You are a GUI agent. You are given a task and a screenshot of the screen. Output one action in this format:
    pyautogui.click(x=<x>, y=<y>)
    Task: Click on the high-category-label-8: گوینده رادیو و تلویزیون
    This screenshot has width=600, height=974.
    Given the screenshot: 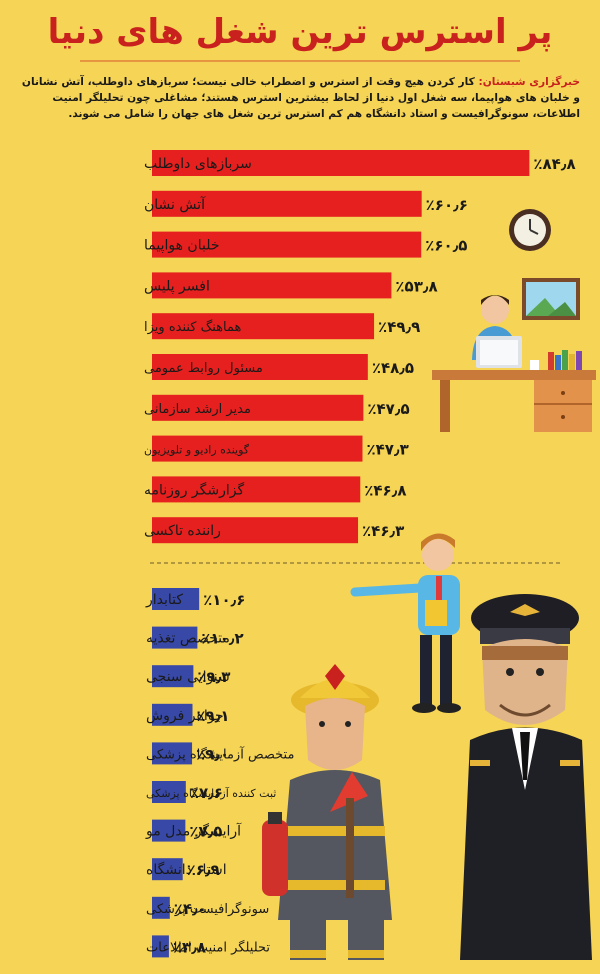 What is the action you would take?
    pyautogui.click(x=197, y=450)
    